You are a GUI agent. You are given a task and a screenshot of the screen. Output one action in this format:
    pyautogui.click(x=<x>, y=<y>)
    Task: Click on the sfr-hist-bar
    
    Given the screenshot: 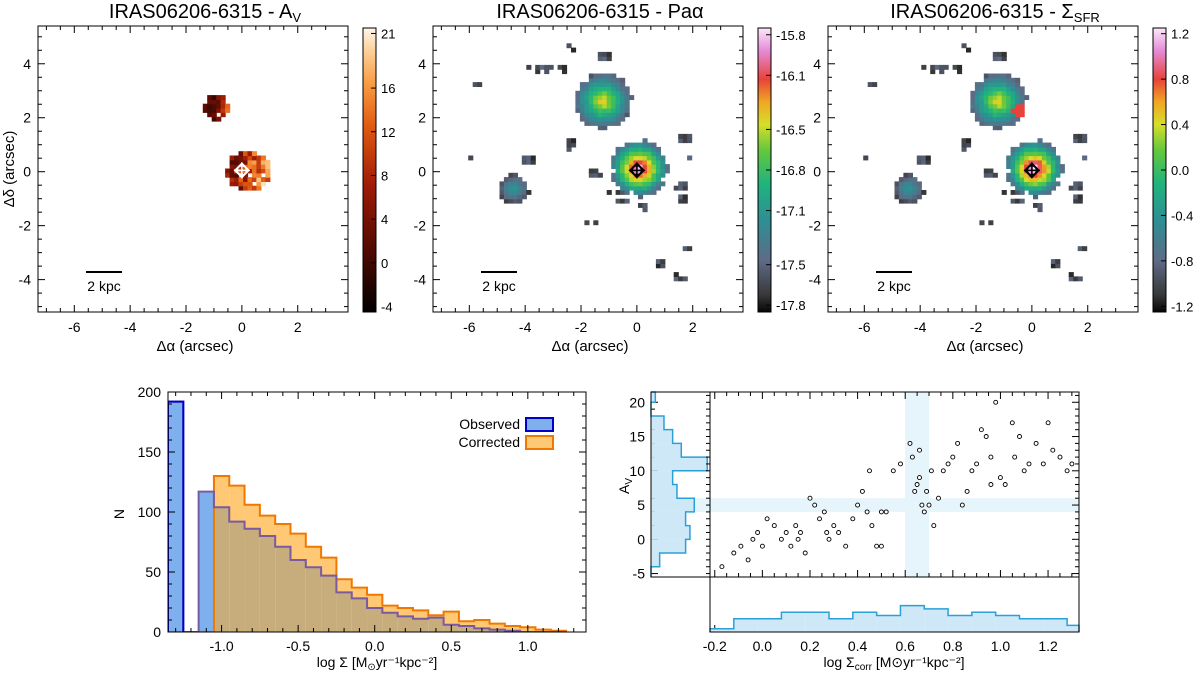 What is the action you would take?
    pyautogui.click(x=888, y=623)
    